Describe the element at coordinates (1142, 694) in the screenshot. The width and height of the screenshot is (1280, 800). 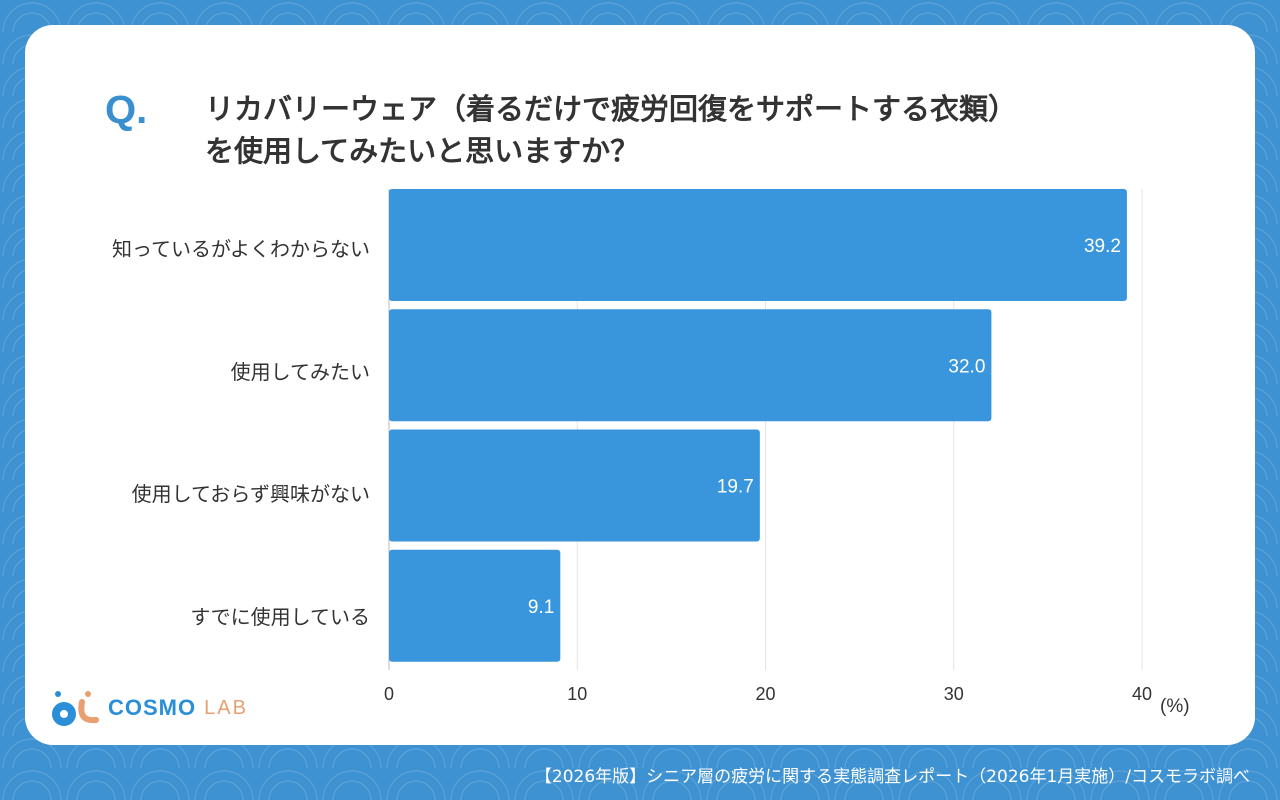
I see `x-tick-label: 40` at that location.